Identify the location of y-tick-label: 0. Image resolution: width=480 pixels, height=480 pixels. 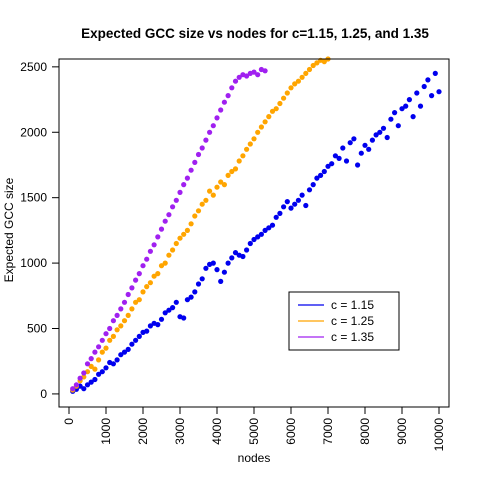
(43, 394).